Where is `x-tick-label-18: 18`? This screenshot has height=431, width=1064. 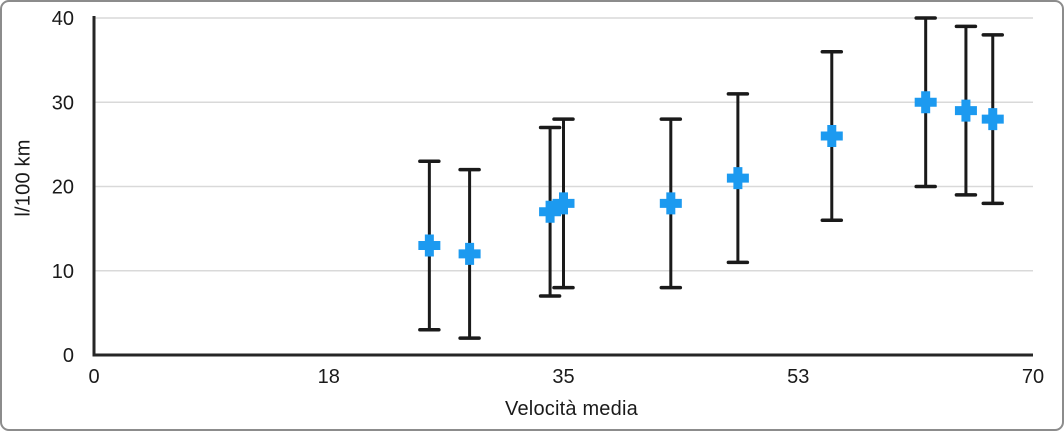 x-tick-label-18: 18 is located at coordinates (329, 377).